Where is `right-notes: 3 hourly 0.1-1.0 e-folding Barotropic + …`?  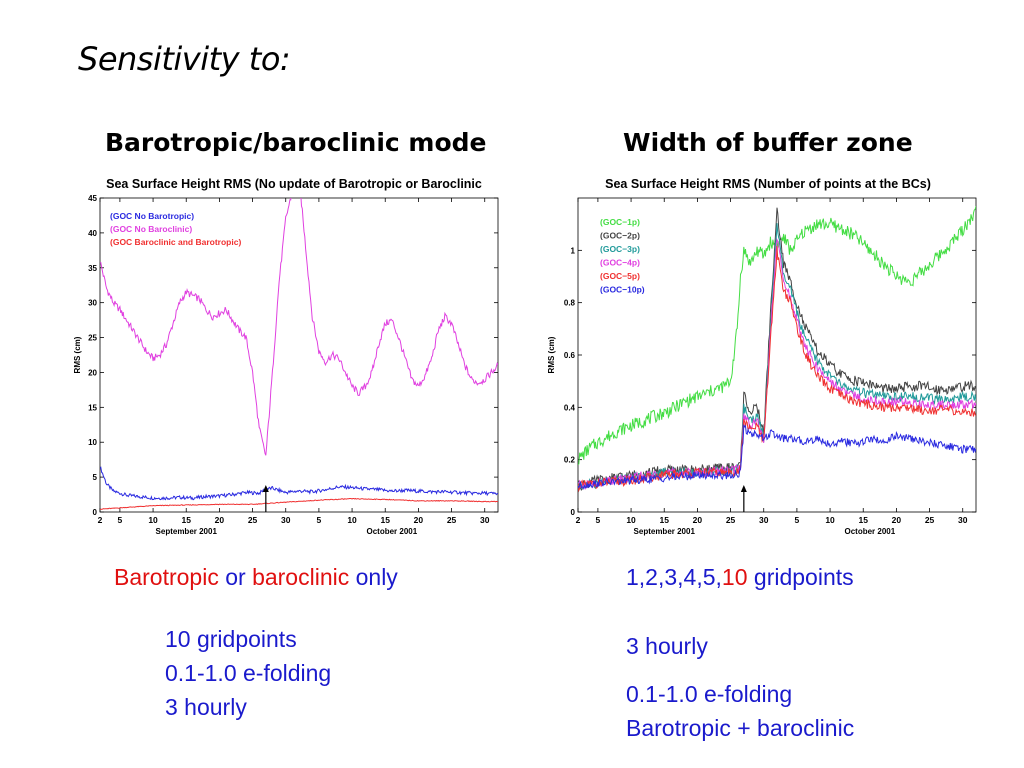
right-notes: 3 hourly 0.1-1.0 e-folding Barotropic + … is located at coordinates (740, 687).